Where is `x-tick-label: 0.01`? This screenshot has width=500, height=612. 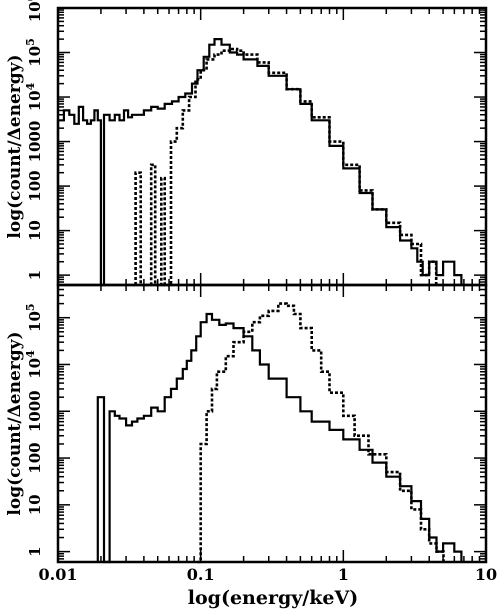 x-tick-label: 0.01 is located at coordinates (58, 574).